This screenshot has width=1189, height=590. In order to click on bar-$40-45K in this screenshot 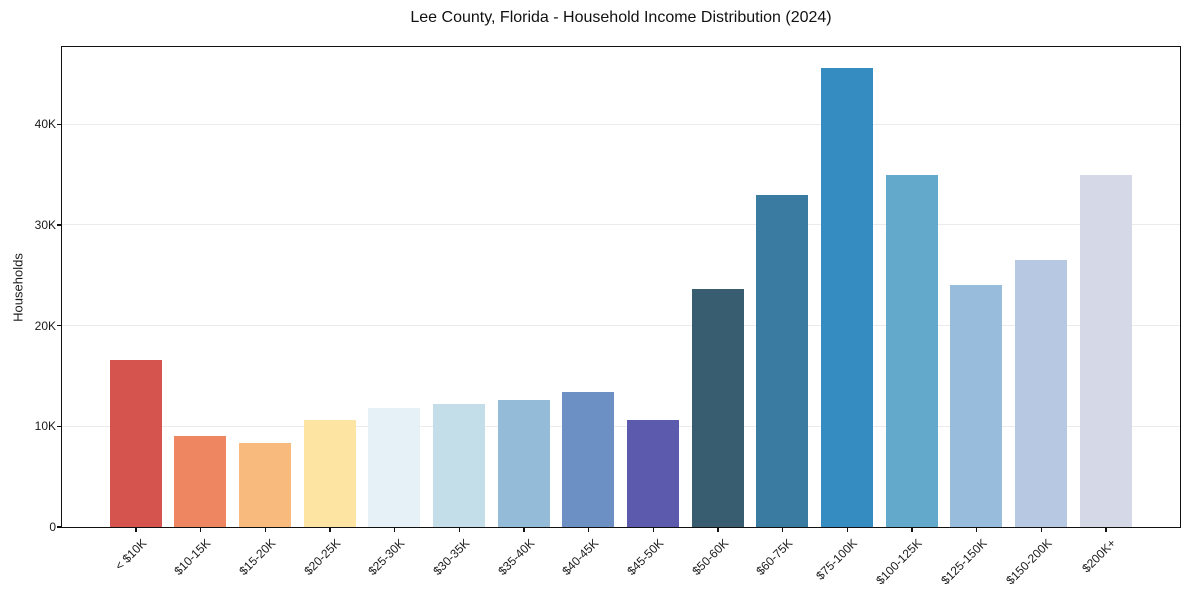, I will do `click(588, 459)`.